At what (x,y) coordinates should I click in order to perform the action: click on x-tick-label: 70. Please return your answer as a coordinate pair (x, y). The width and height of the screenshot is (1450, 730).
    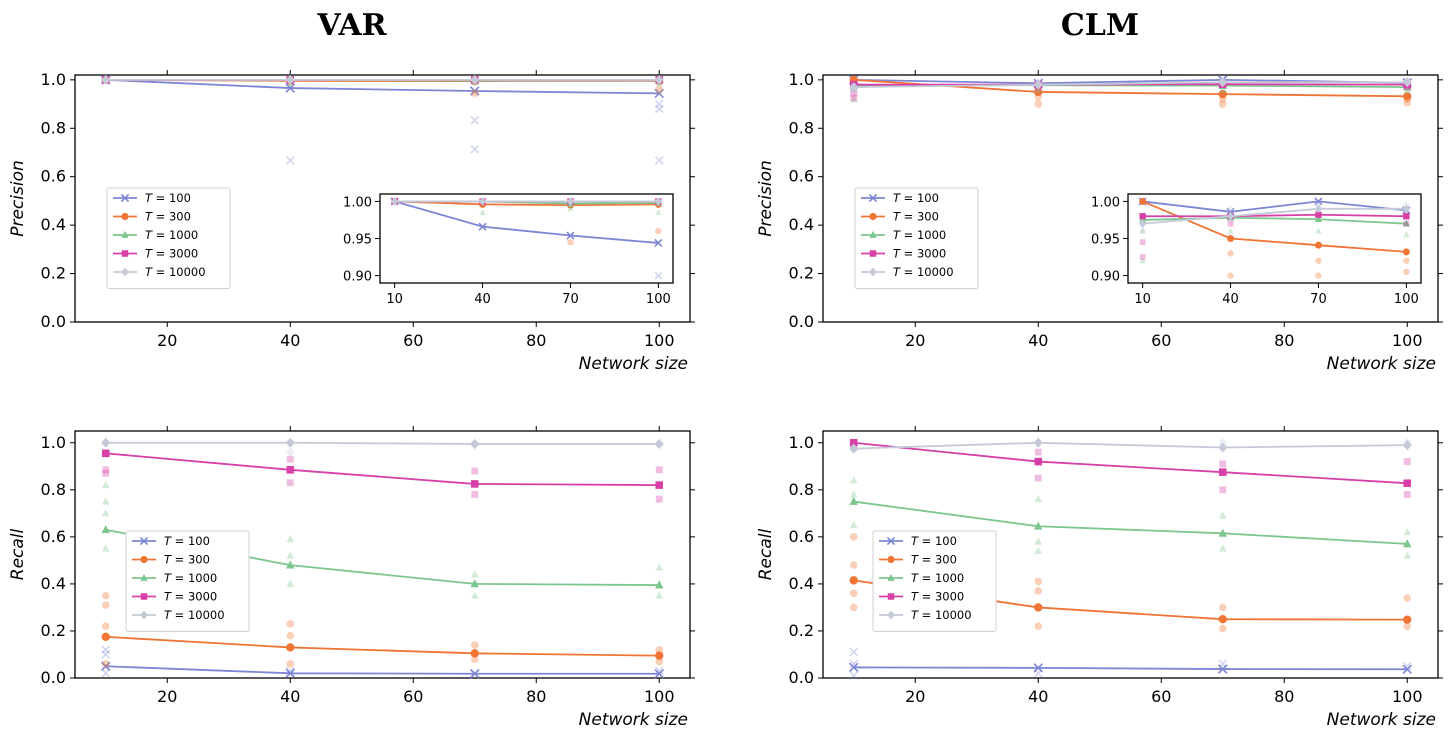
    Looking at the image, I should click on (570, 299).